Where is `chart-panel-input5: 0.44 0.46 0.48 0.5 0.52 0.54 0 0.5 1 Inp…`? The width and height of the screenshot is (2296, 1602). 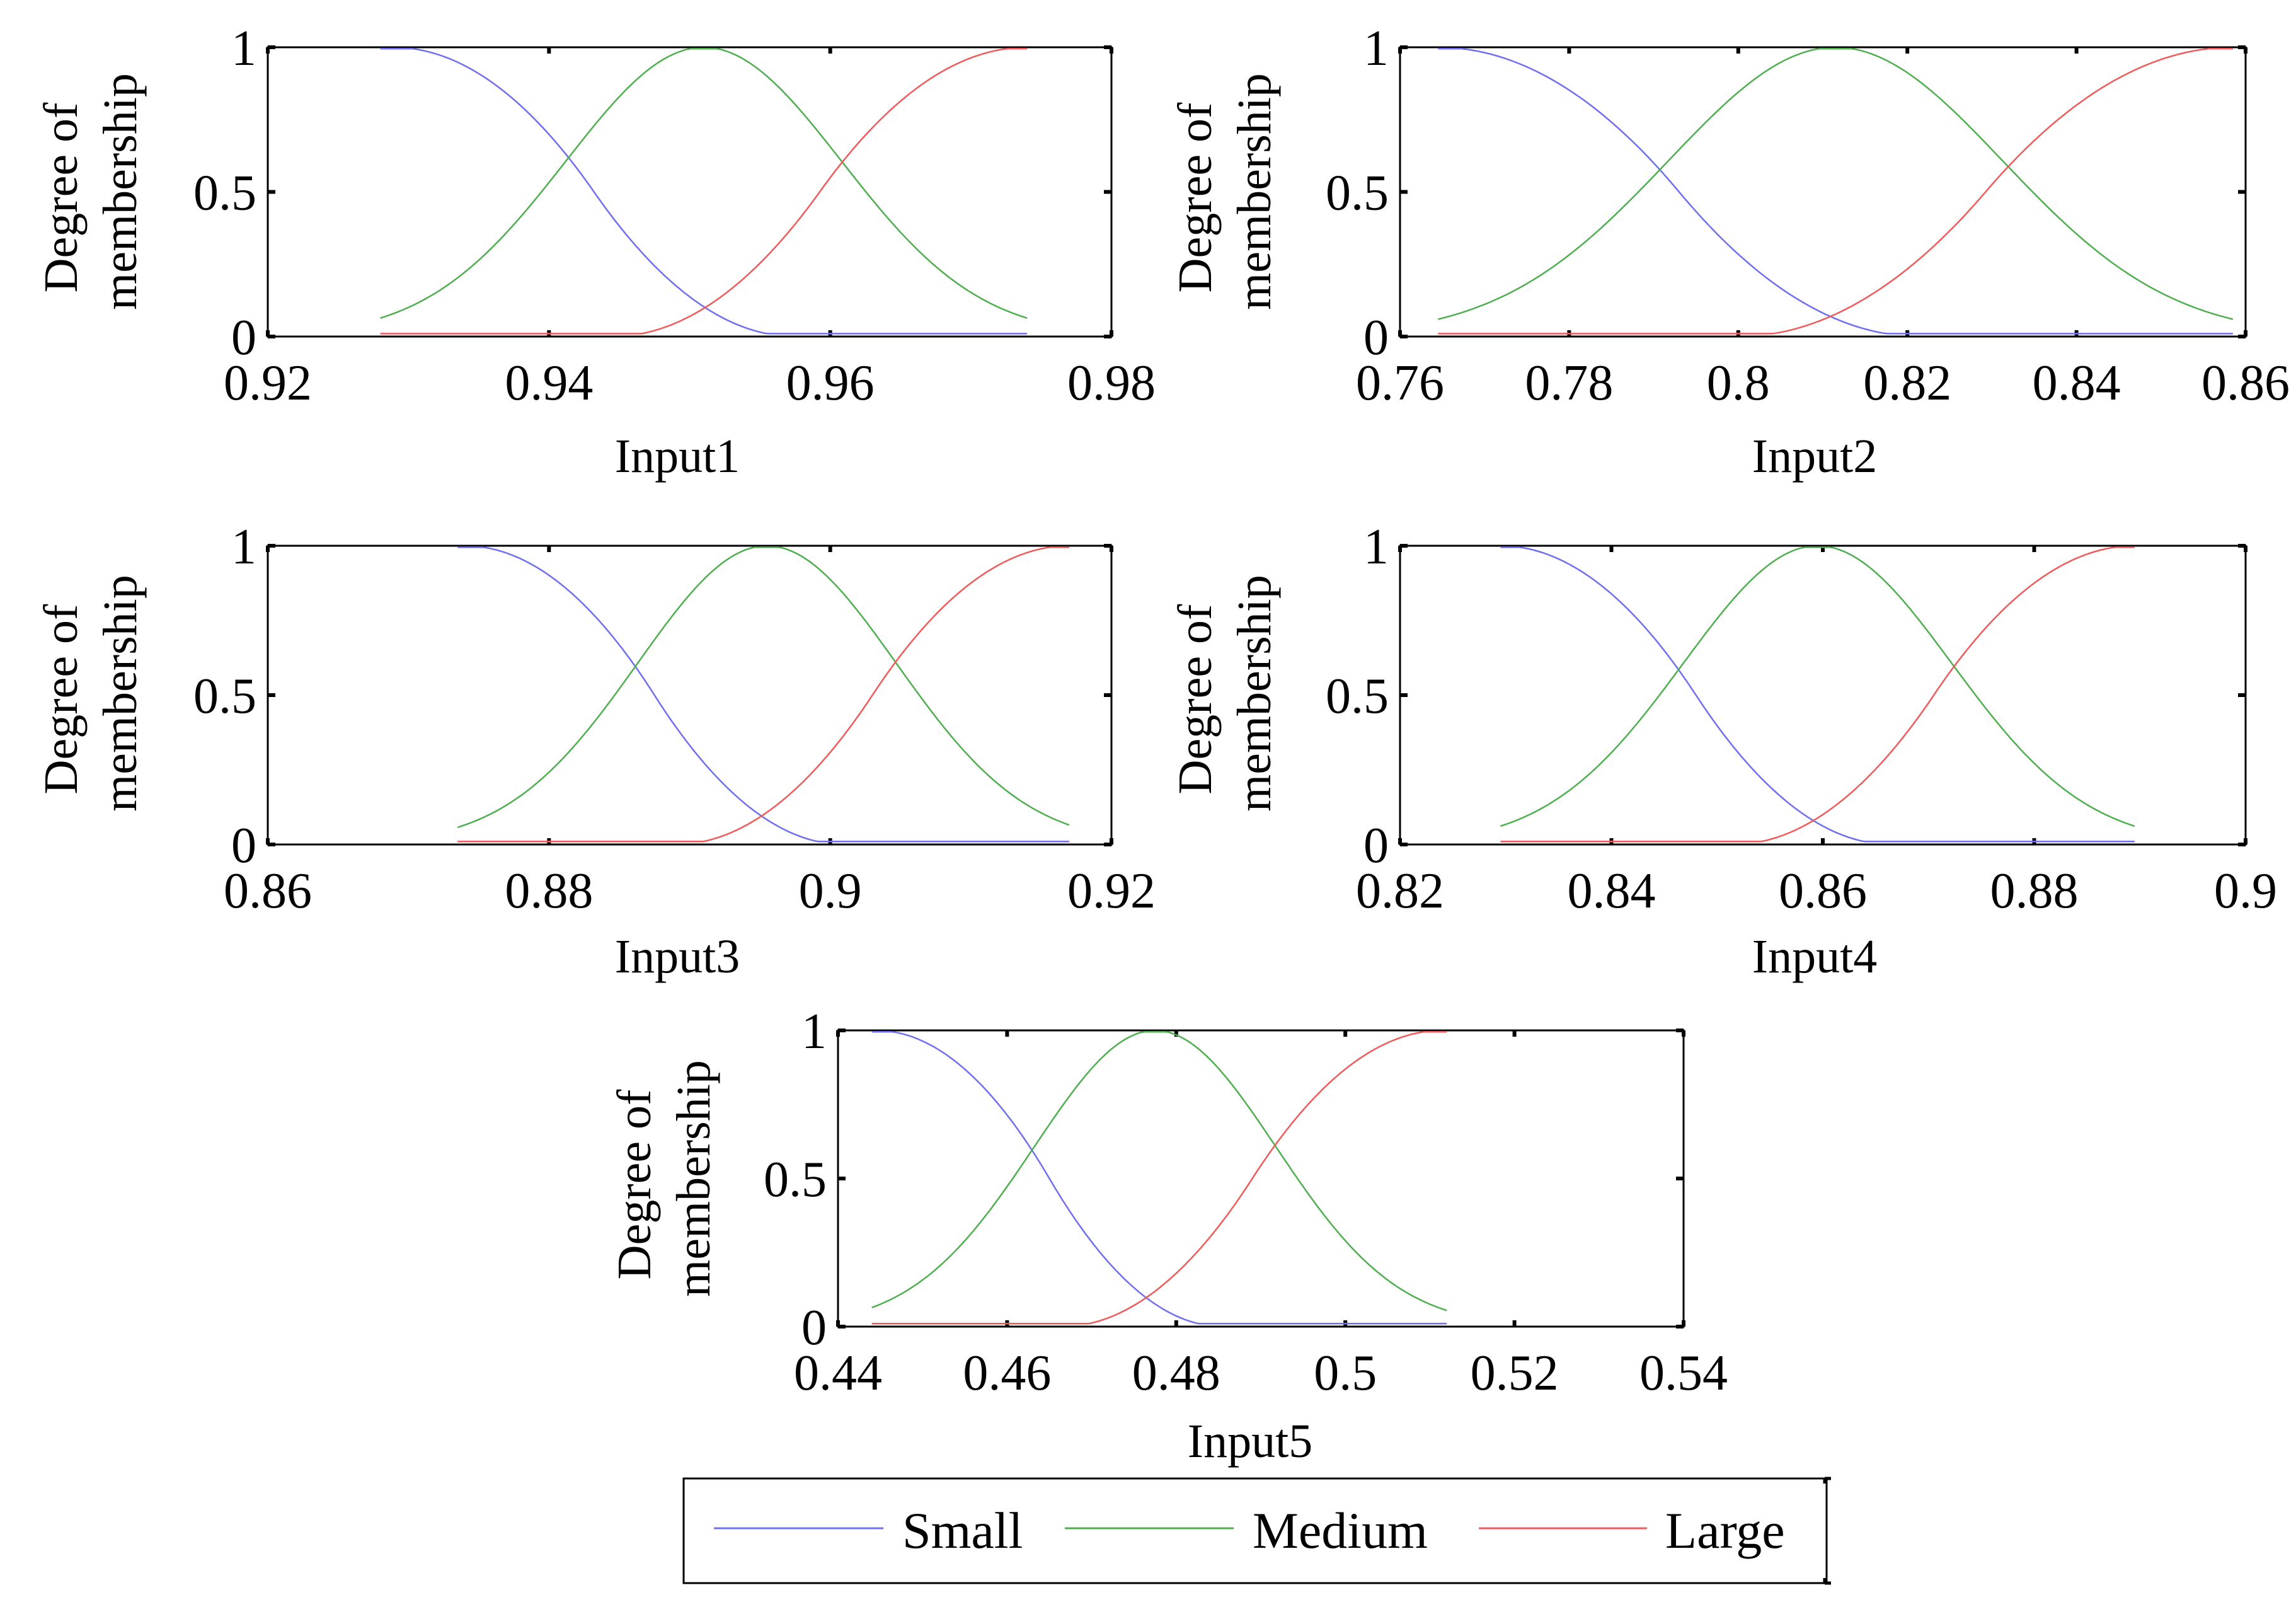
chart-panel-input5: 0.44 0.46 0.48 0.5 0.52 0.54 0 0.5 1 Inp… is located at coordinates (1168, 1236).